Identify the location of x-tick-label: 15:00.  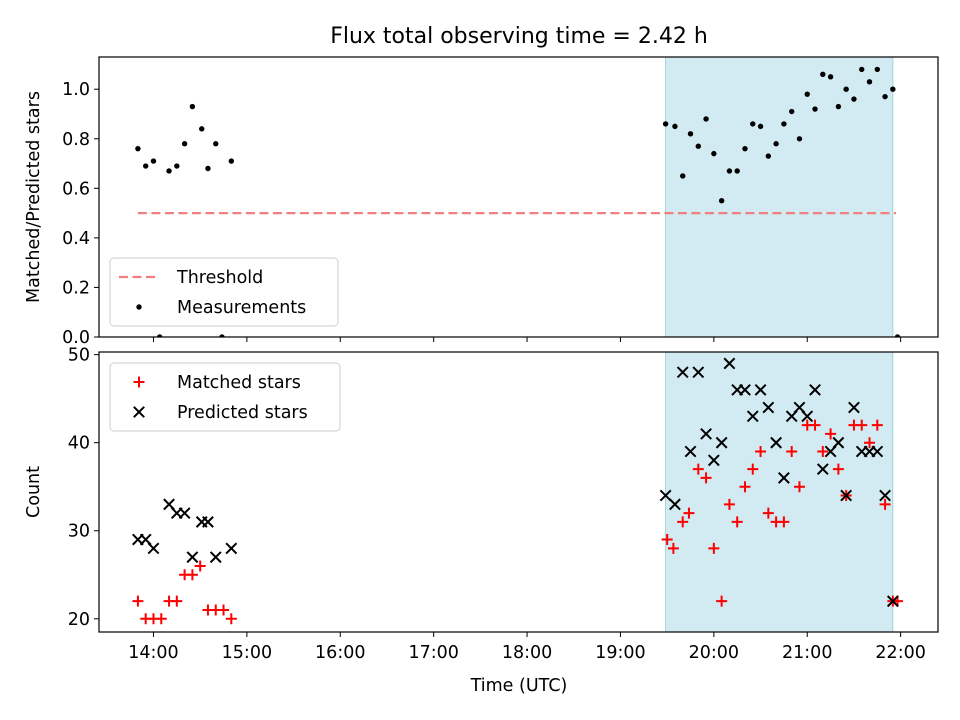
(247, 653).